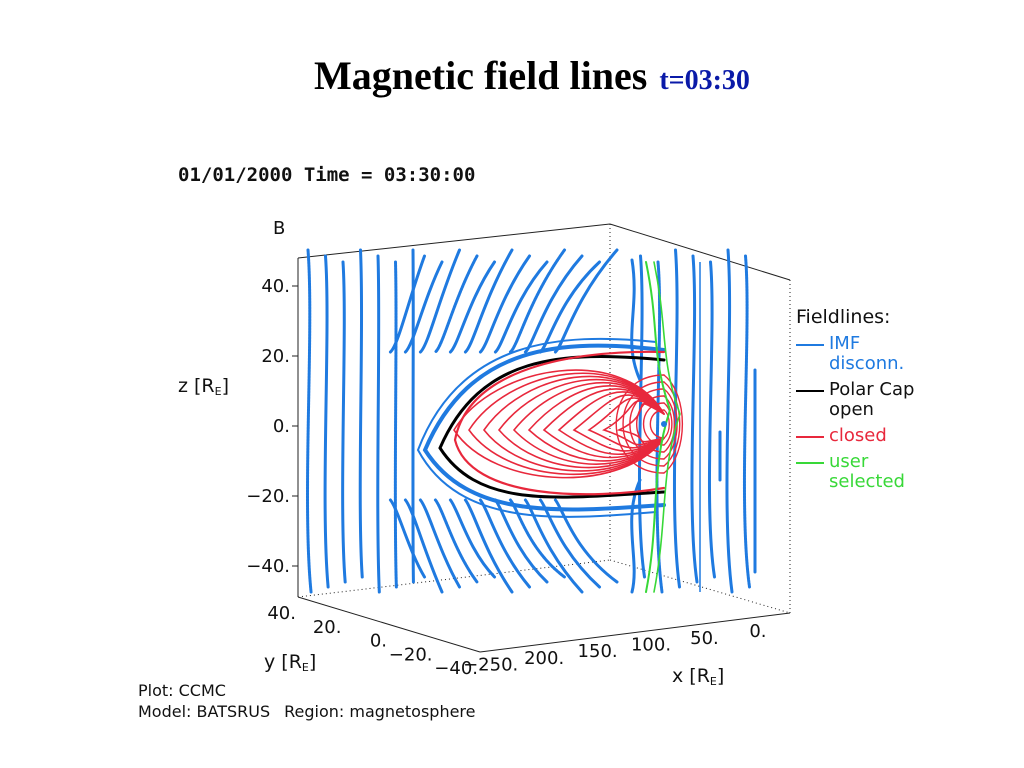 This screenshot has width=1024, height=768. What do you see at coordinates (598, 651) in the screenshot?
I see `x-tick-label: 150.` at bounding box center [598, 651].